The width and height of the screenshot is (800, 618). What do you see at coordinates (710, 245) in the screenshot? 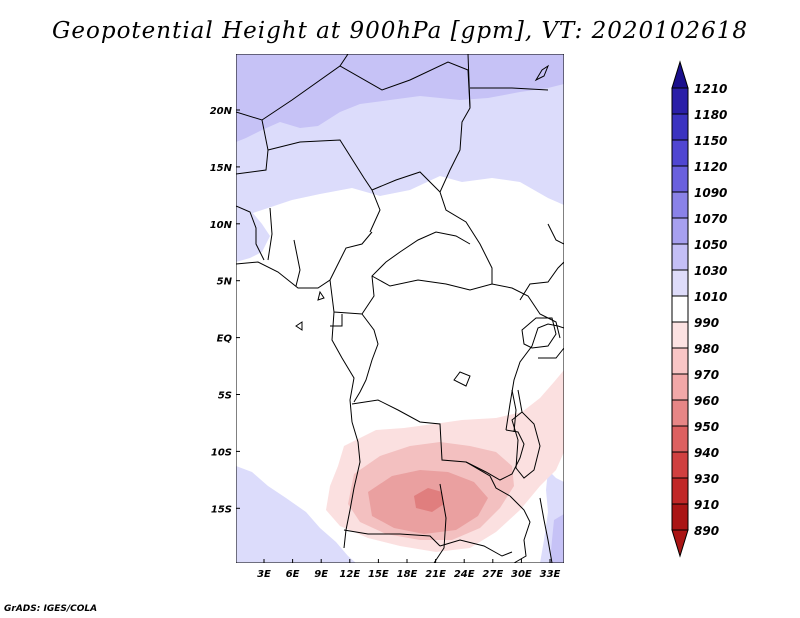
I see `colorbar-label: 1050` at bounding box center [710, 245].